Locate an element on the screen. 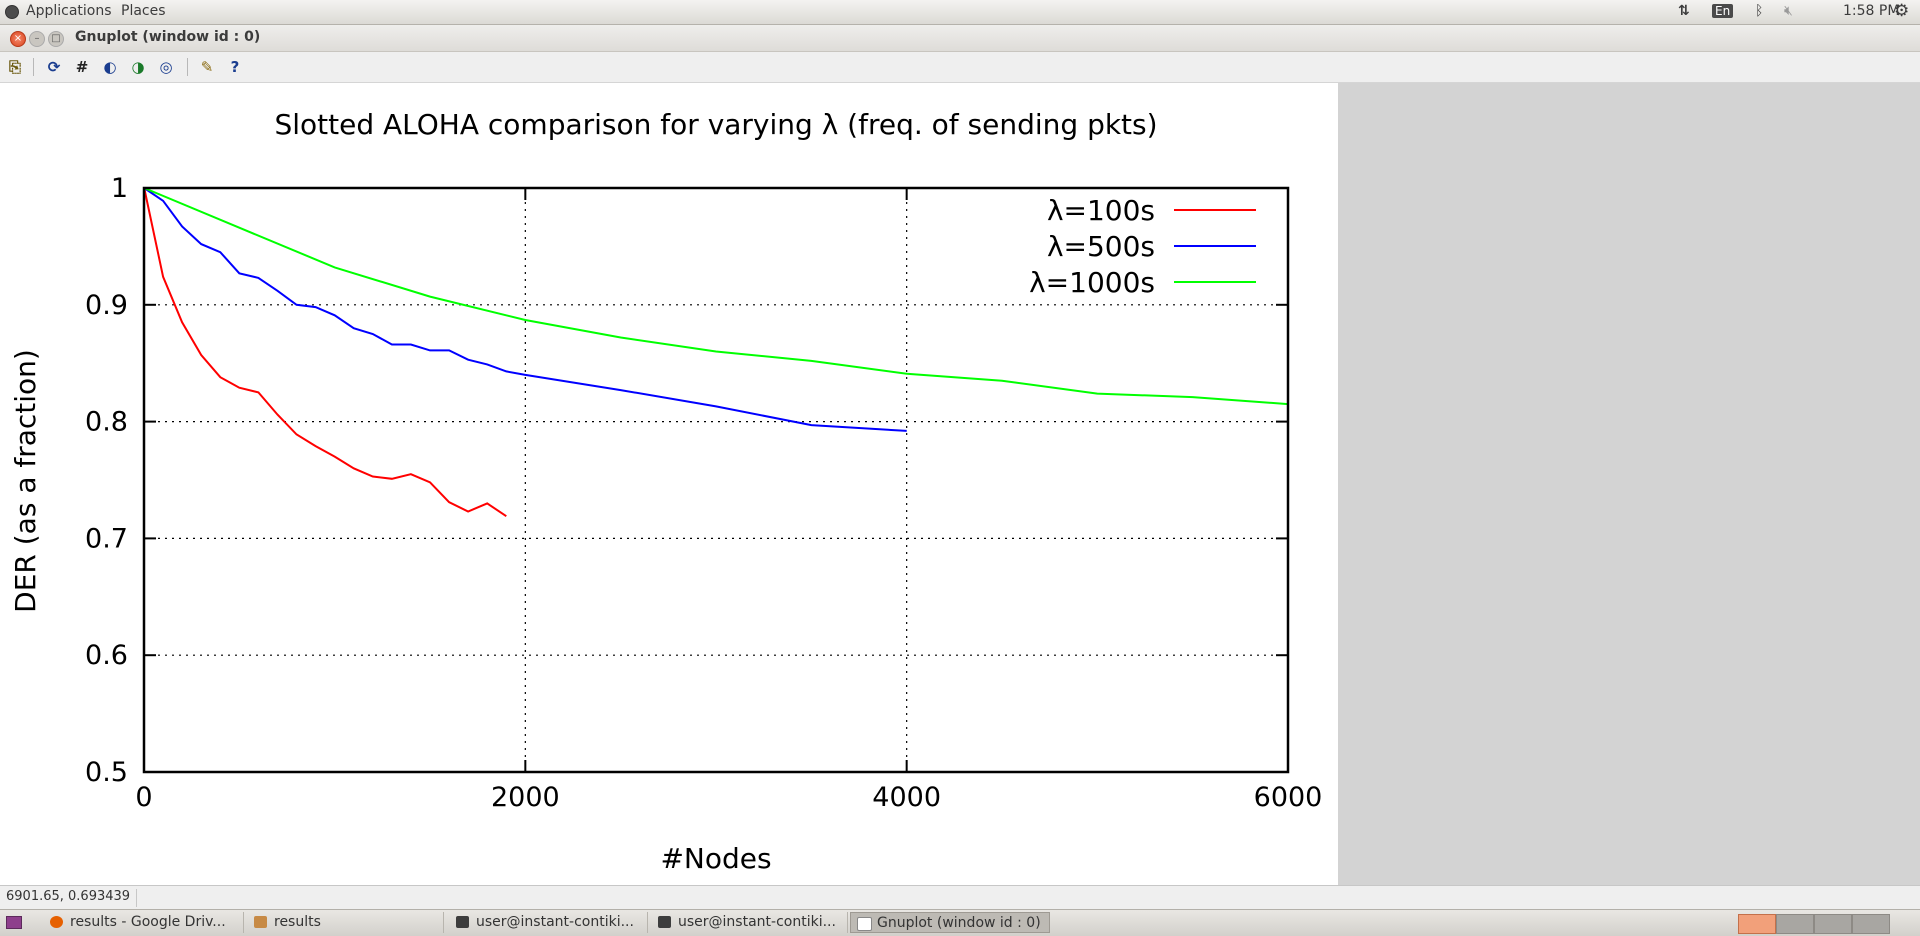 The height and width of the screenshot is (936, 1920). file-manager-icon is located at coordinates (260, 922).